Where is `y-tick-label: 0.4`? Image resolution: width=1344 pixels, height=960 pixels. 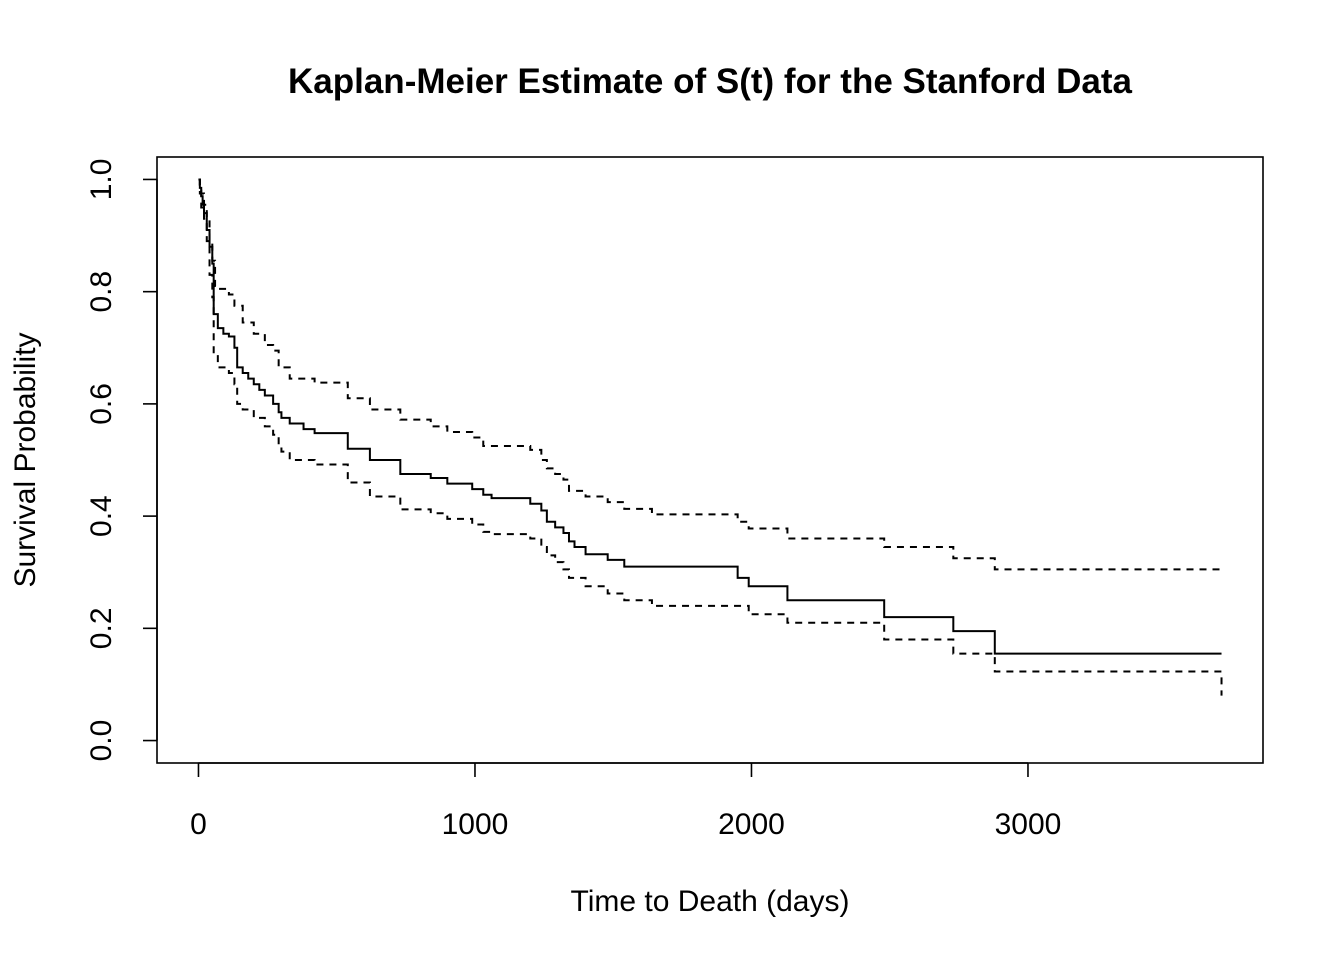
y-tick-label: 0.4 is located at coordinates (101, 516).